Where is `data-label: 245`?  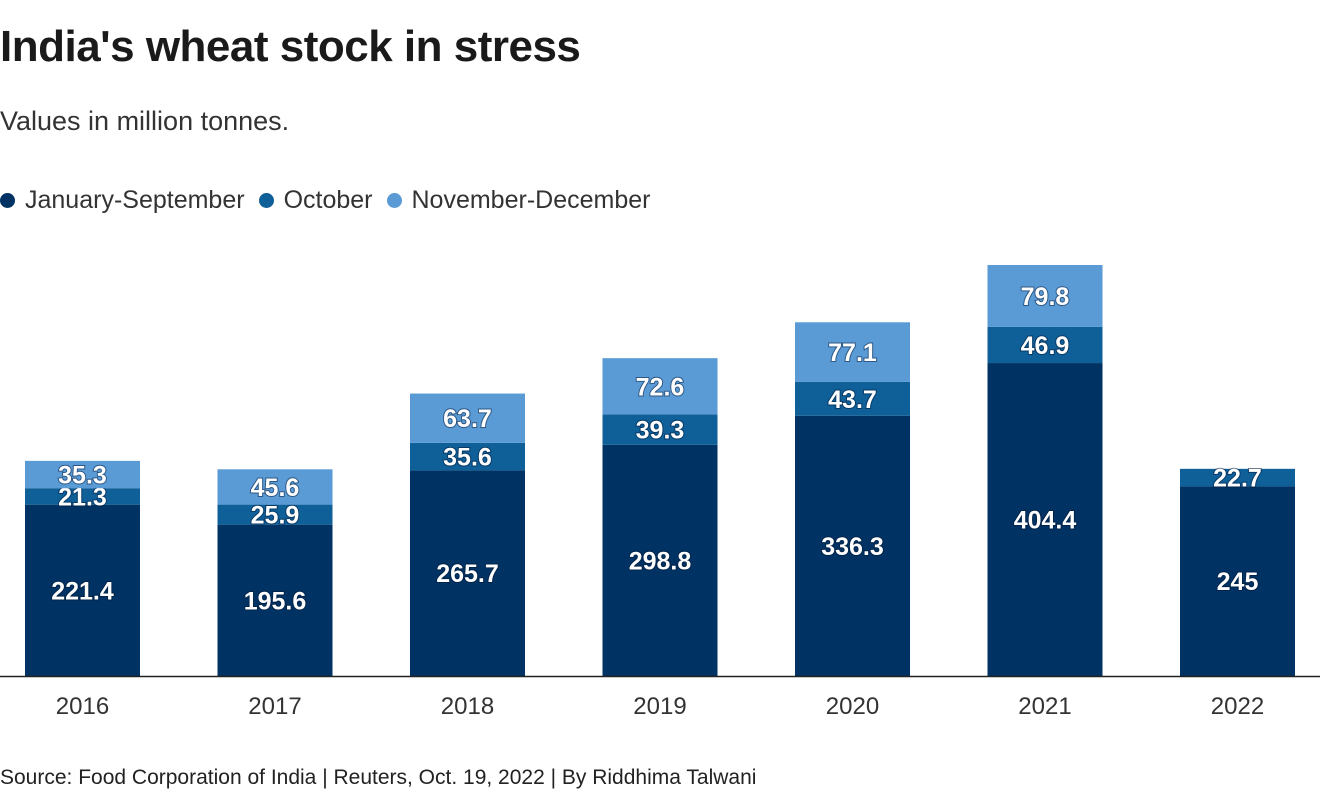
data-label: 245 is located at coordinates (1238, 582).